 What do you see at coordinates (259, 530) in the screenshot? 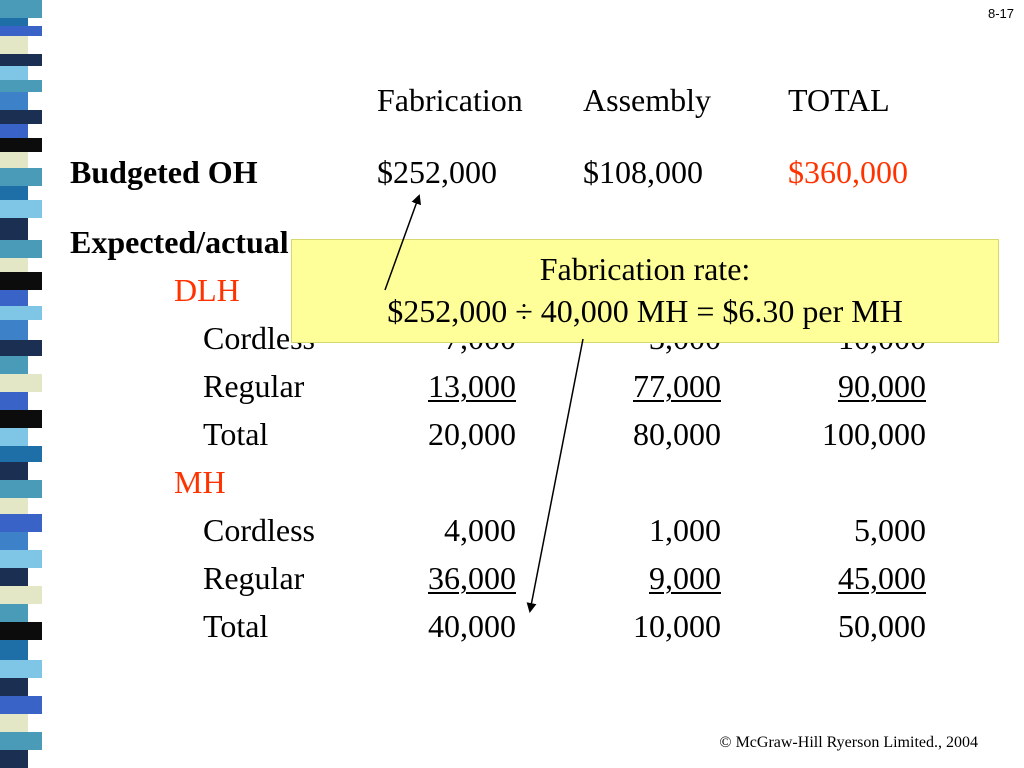
I see `mh-cordless-label: Cordless` at bounding box center [259, 530].